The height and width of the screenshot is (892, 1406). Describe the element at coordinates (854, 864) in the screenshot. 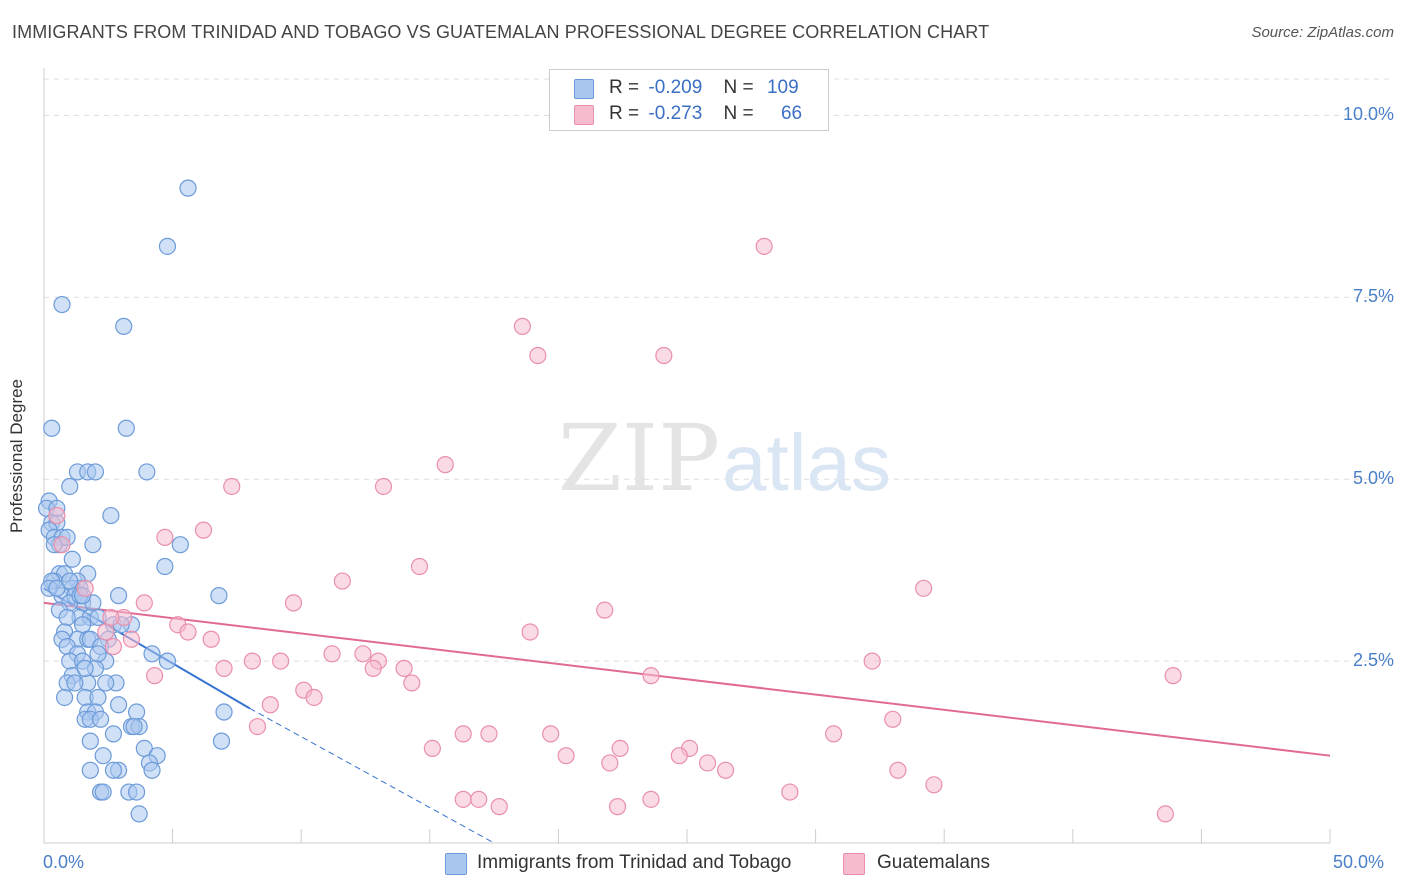

I see `legend-swatch-guatemalans` at that location.